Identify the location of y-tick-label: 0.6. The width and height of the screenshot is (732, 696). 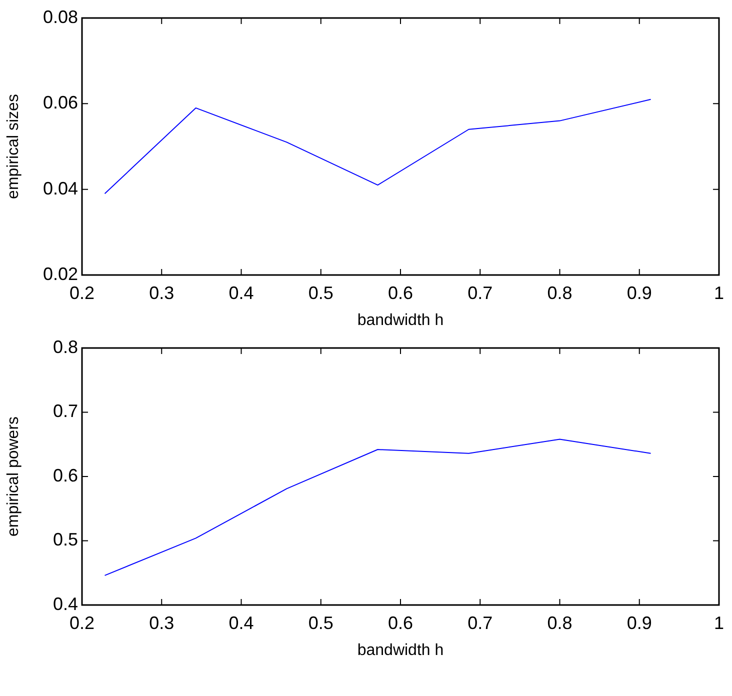
(65, 475).